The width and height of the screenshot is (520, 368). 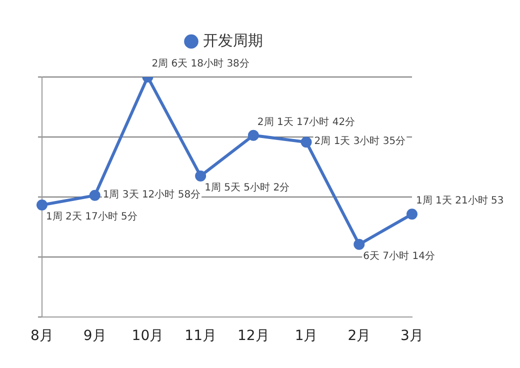 What do you see at coordinates (151, 194) in the screenshot?
I see `annotation: 1周 3天 12小时 58分` at bounding box center [151, 194].